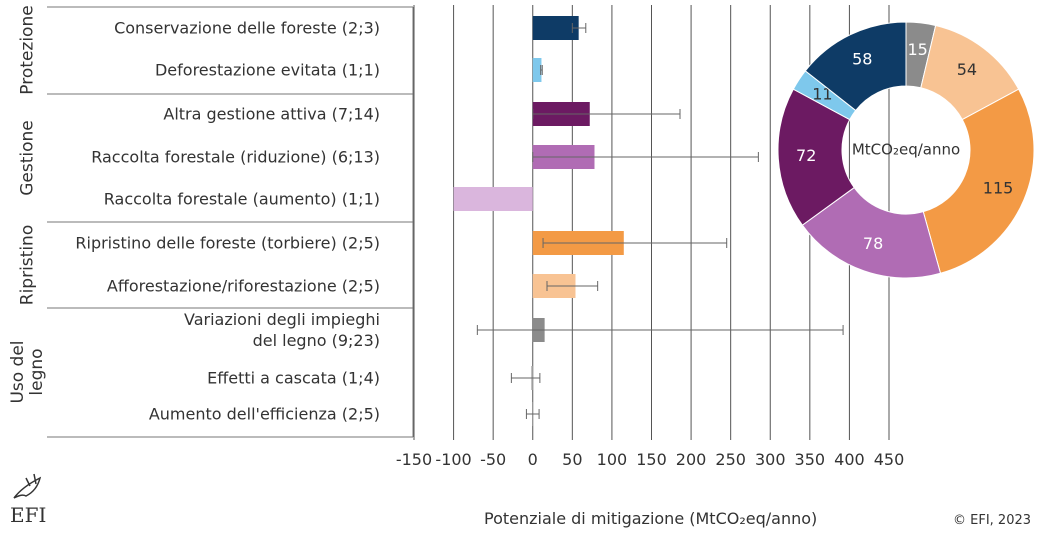 The width and height of the screenshot is (1044, 538). I want to click on x-tick-label: 300, so click(770, 459).